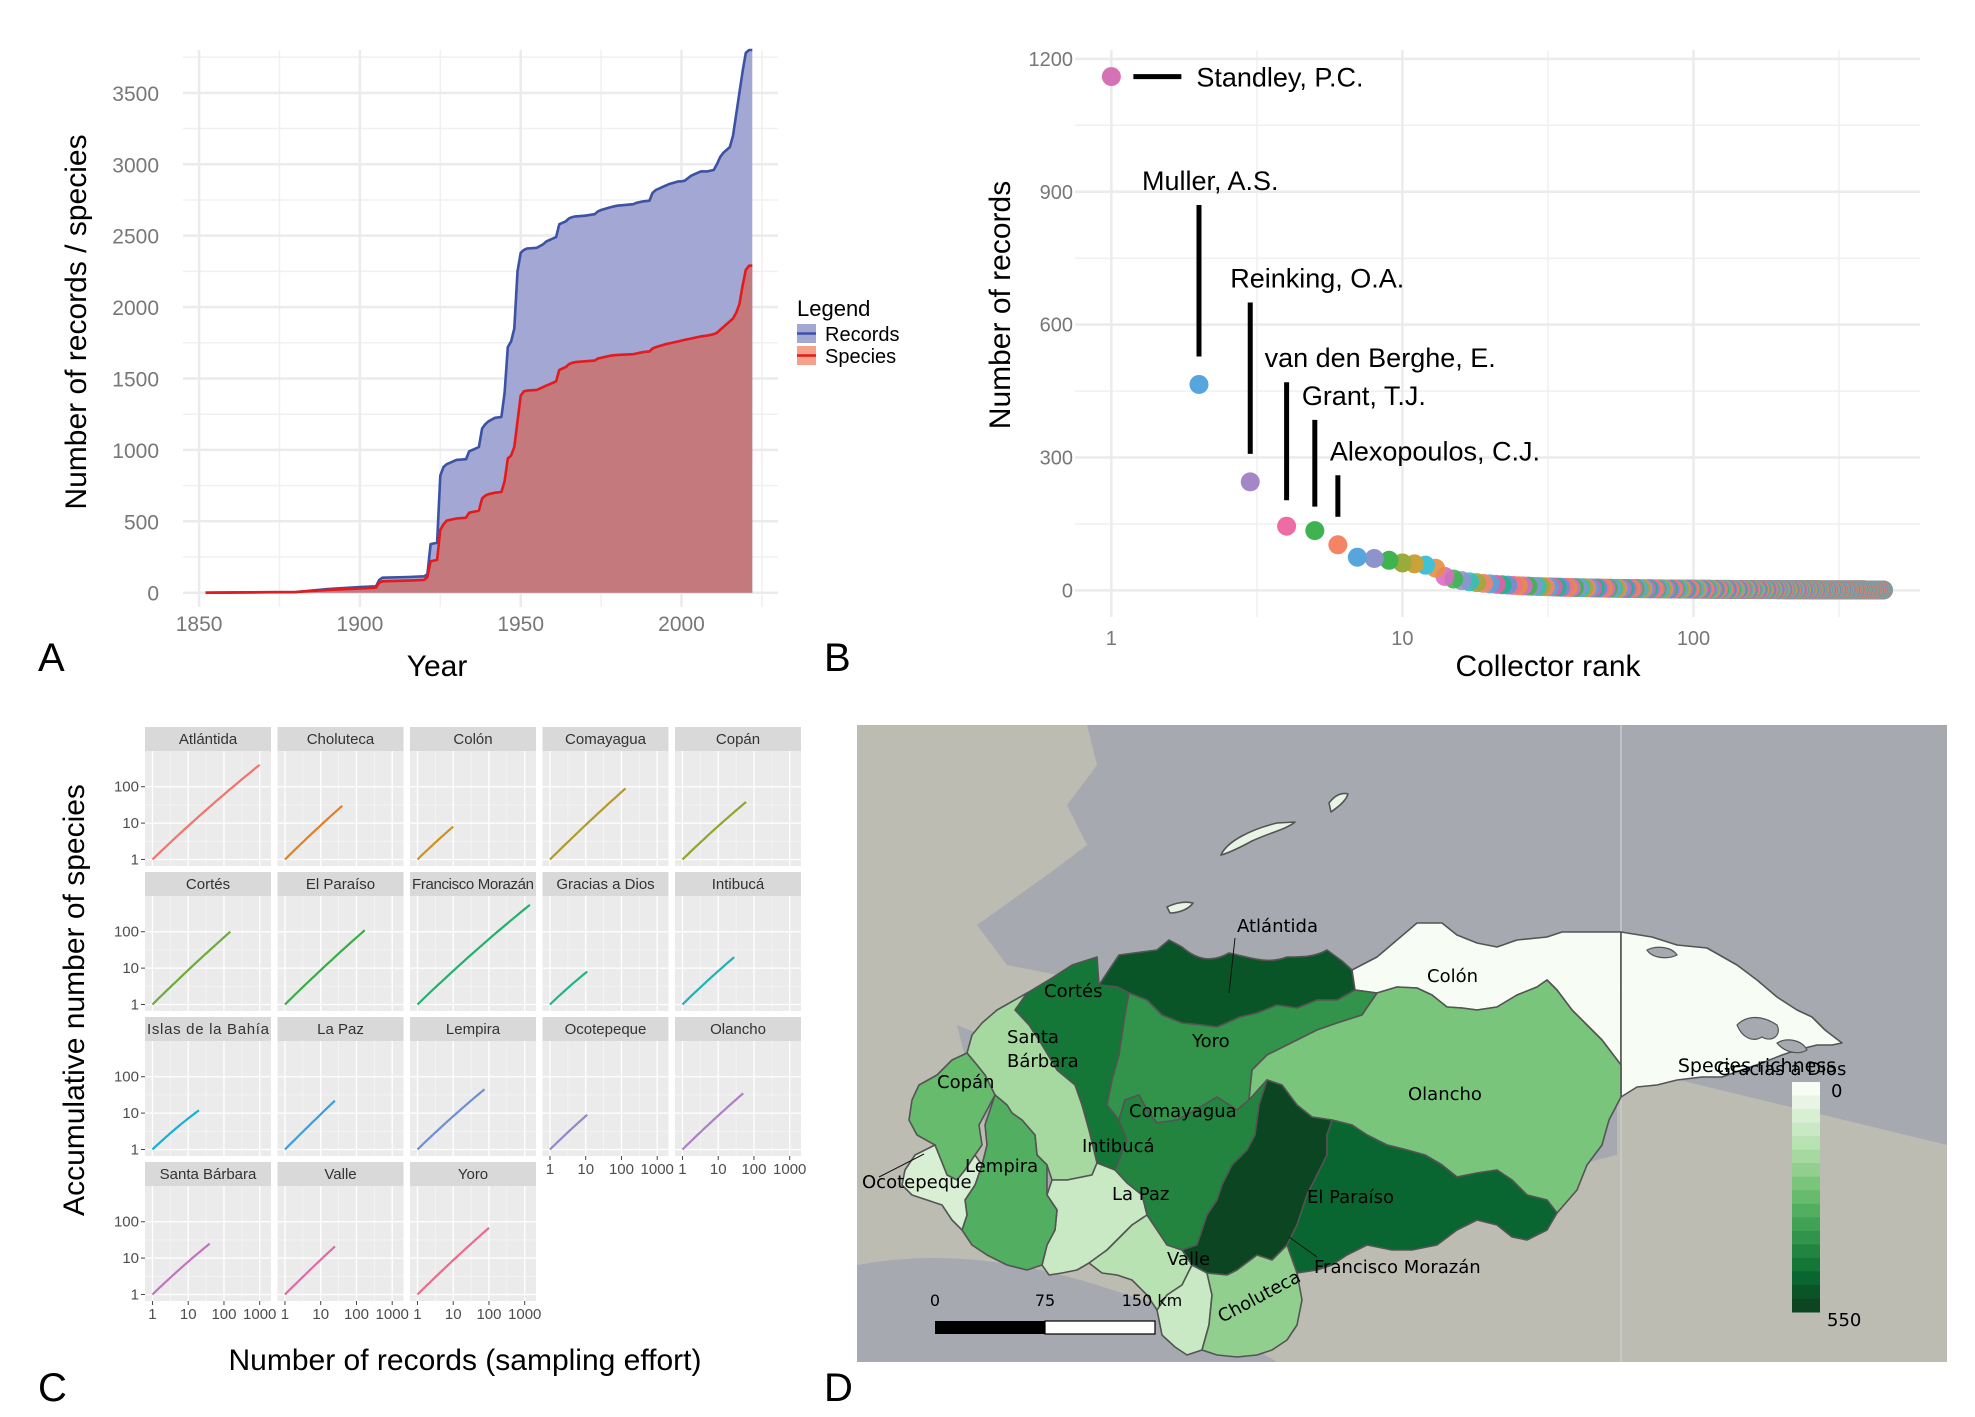  What do you see at coordinates (340, 796) in the screenshot?
I see `facet-choluteca: Choluteca` at bounding box center [340, 796].